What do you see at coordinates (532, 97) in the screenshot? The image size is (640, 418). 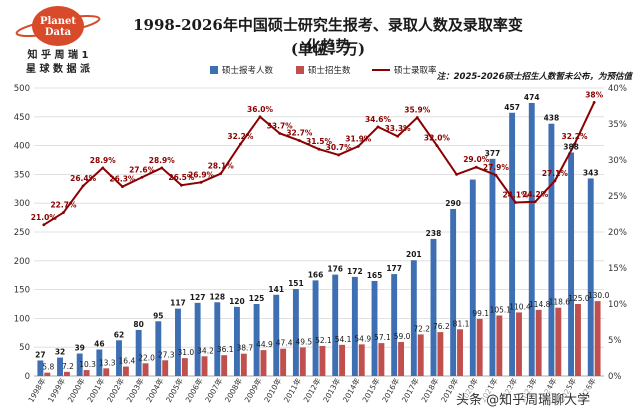 I see `label-applicants: 474` at bounding box center [532, 97].